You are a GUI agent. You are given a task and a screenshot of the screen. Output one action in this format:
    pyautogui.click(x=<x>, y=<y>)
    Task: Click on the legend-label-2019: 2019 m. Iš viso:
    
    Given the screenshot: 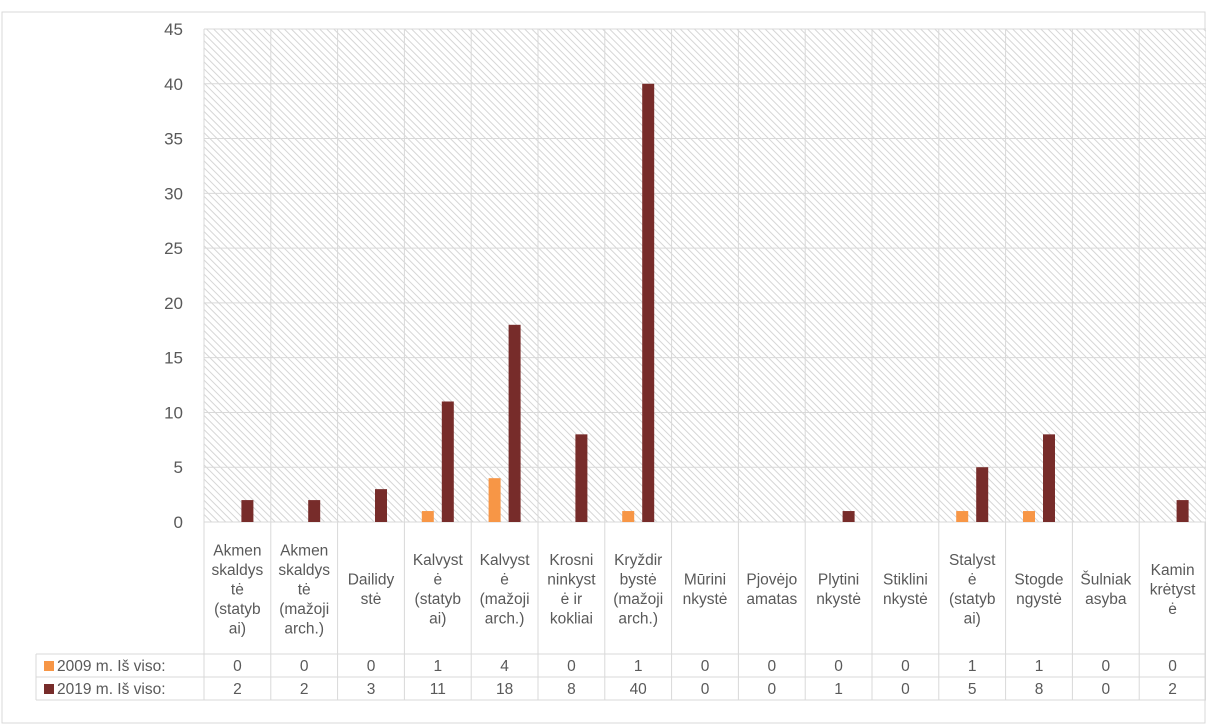 What is the action you would take?
    pyautogui.click(x=111, y=689)
    